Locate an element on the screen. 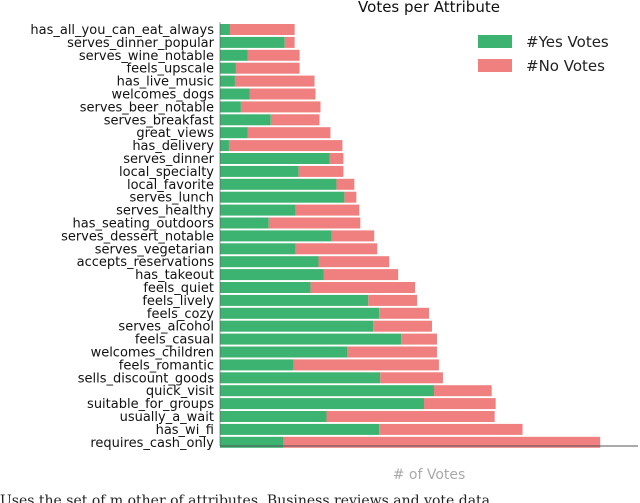  bar-no-local-favorite is located at coordinates (345, 184).